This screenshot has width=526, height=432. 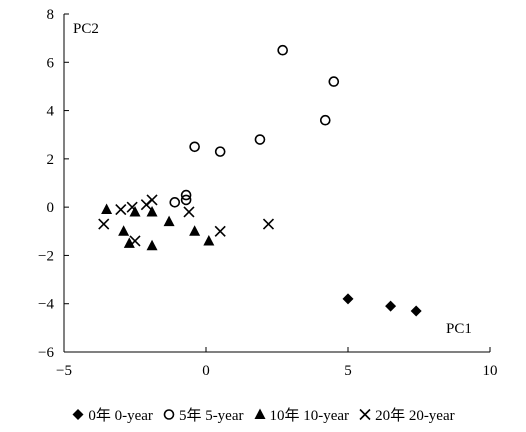 What do you see at coordinates (211, 415) in the screenshot?
I see `legend-label: 5年 5-year` at bounding box center [211, 415].